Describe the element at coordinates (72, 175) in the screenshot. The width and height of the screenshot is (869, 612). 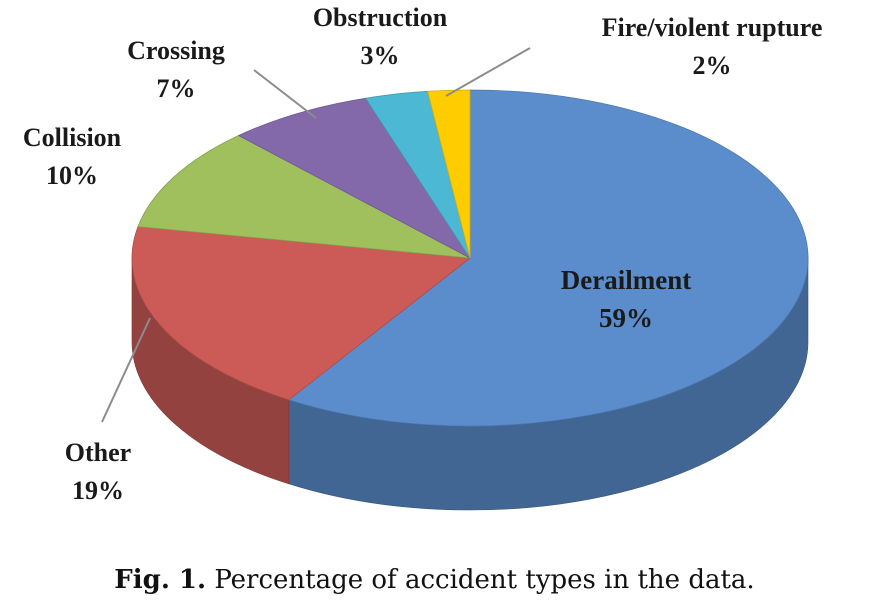
I see `slice-value-collision: 10%` at that location.